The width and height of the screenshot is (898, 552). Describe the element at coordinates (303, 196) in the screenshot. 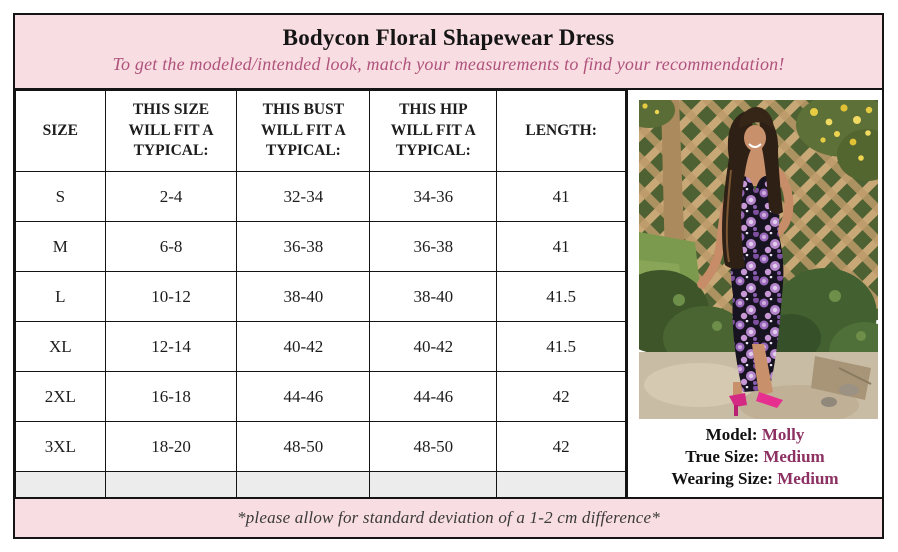

I see `cell-bust: 32-34` at that location.